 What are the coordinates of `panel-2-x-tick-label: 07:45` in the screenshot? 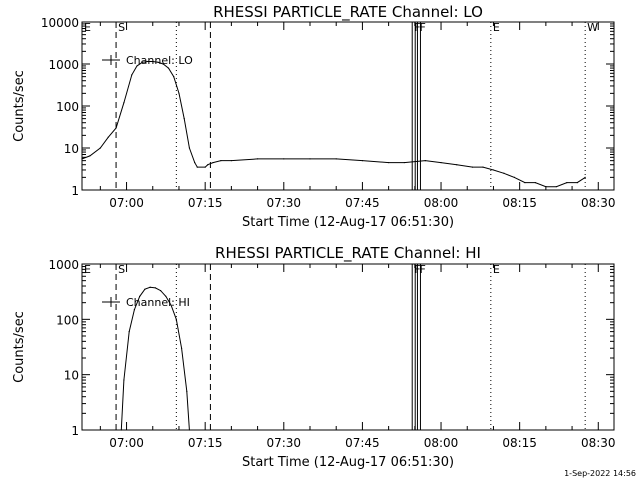 It's located at (362, 443).